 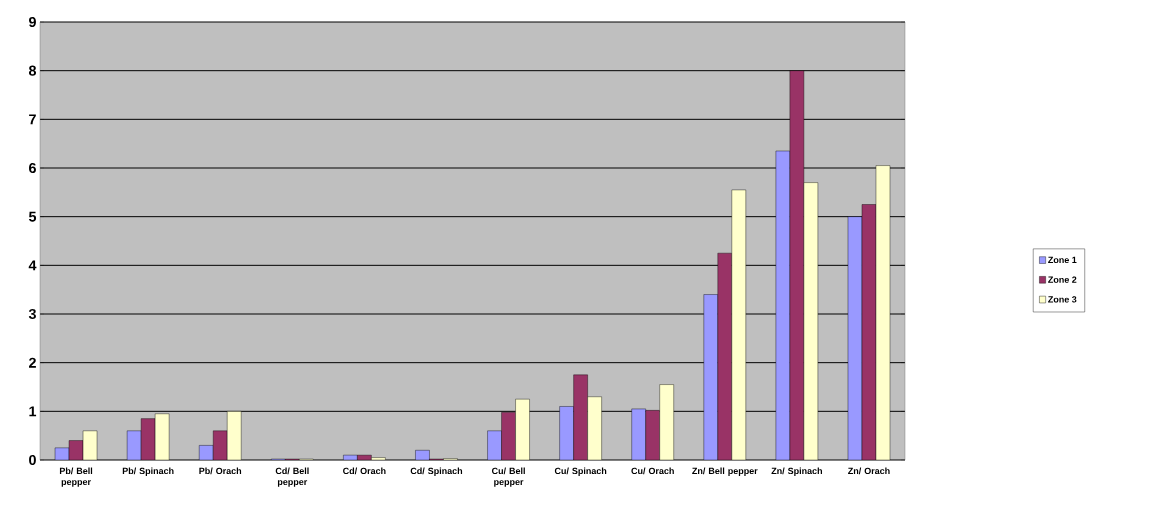 What do you see at coordinates (32, 362) in the screenshot?
I see `y-tick-label: 2` at bounding box center [32, 362].